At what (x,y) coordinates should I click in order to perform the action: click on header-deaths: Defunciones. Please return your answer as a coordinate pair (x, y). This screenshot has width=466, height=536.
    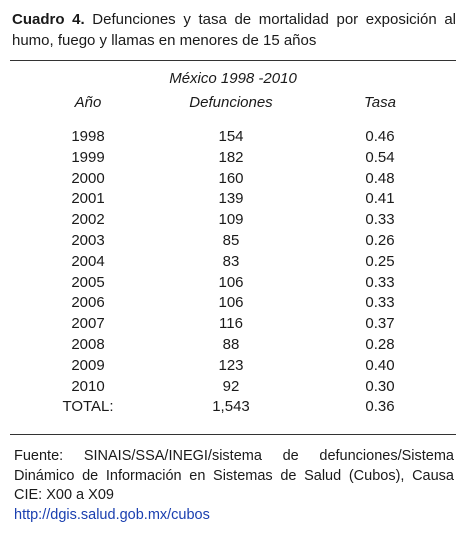
    Looking at the image, I should click on (231, 102).